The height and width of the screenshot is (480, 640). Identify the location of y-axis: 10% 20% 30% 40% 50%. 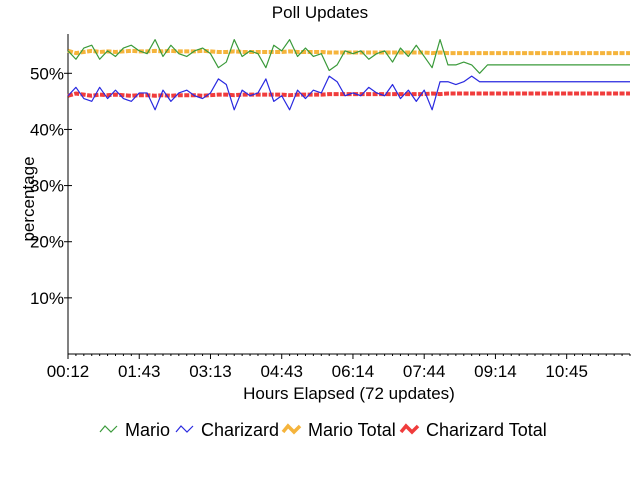
(51, 186).